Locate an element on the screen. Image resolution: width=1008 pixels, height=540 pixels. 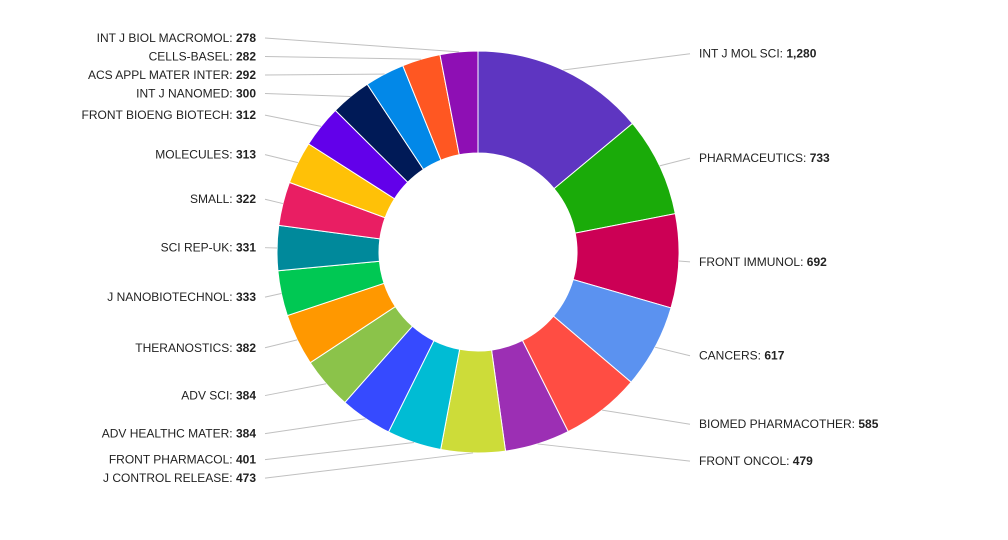
label-name: THERANOSTICS: is located at coordinates (185, 348).